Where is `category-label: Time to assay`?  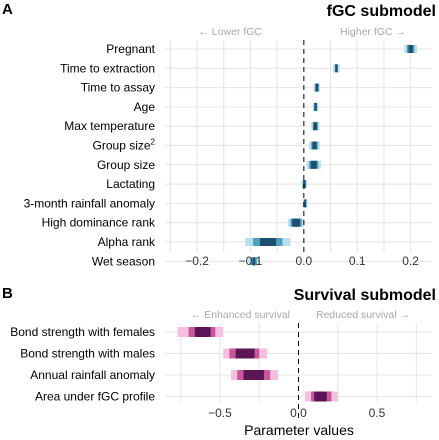
category-label: Time to assay is located at coordinates (118, 88).